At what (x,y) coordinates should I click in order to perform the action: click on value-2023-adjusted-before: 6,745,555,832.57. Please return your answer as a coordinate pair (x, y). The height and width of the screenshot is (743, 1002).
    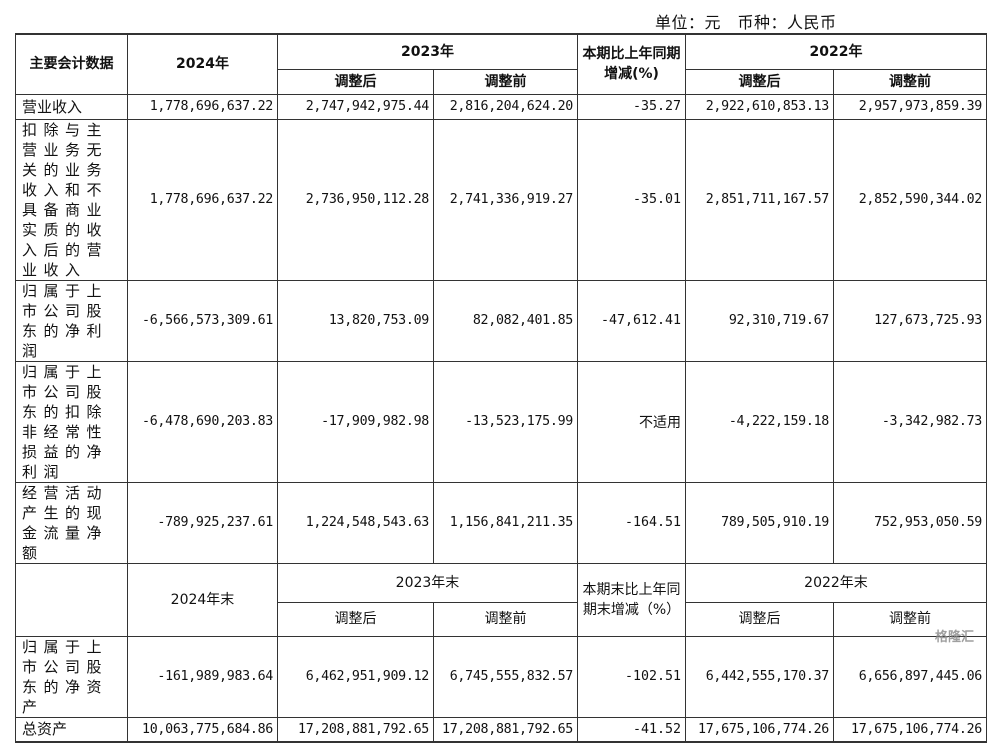
    Looking at the image, I should click on (505, 676).